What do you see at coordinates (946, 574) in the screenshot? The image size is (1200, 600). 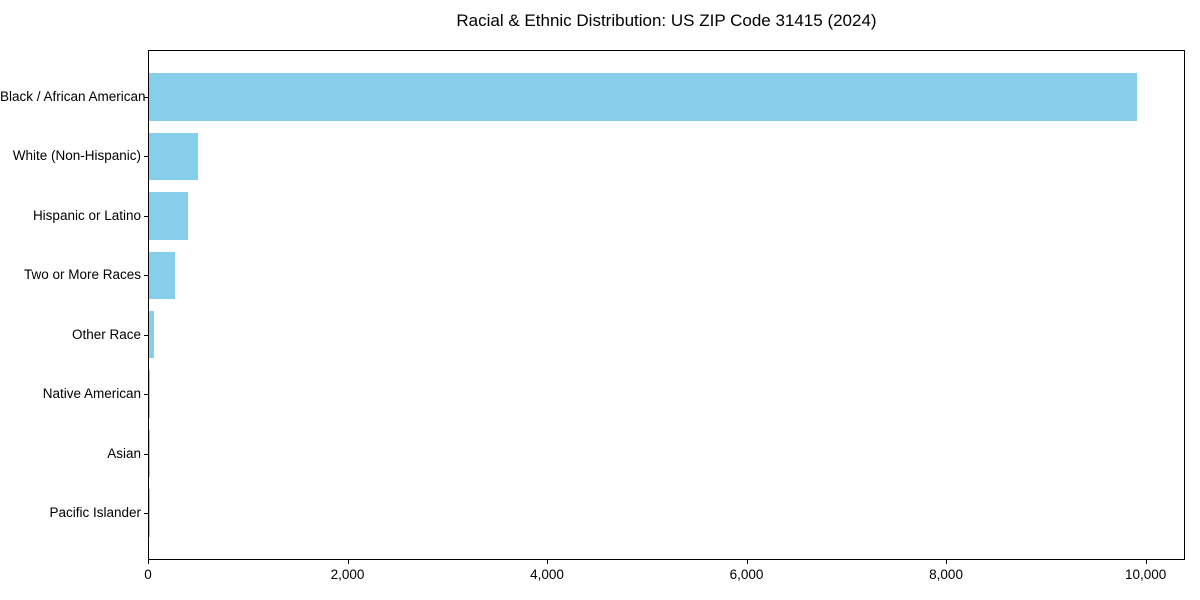 I see `x-tick-label: 8,000` at bounding box center [946, 574].